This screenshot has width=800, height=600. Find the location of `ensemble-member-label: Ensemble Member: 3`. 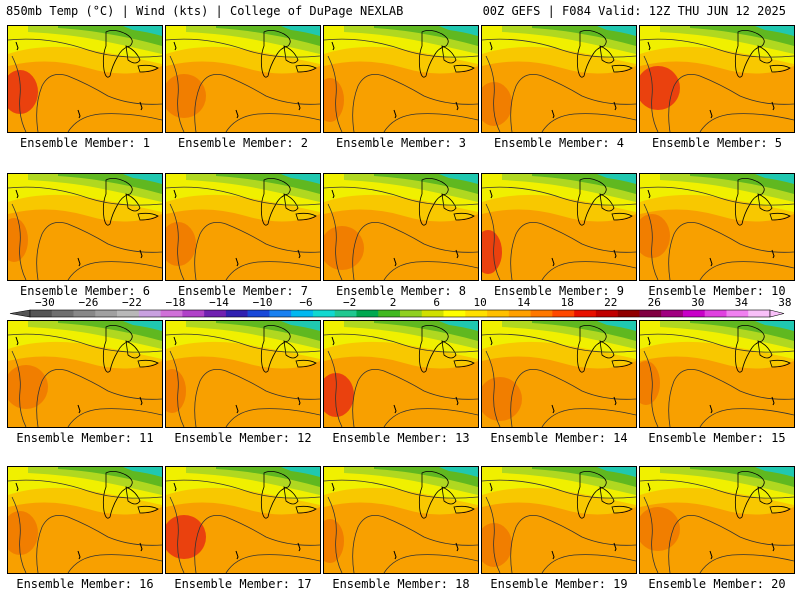

ensemble-member-label: Ensemble Member: 3 is located at coordinates (401, 143).